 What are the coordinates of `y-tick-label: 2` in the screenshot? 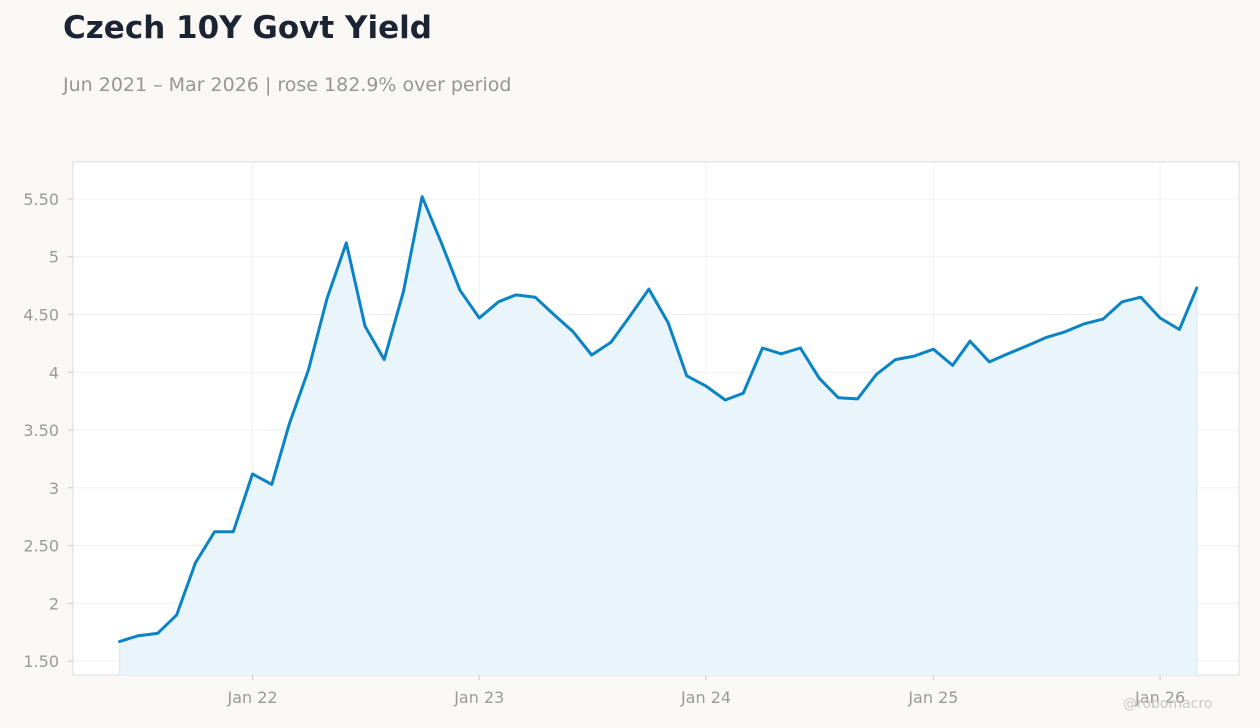 It's located at (54, 603).